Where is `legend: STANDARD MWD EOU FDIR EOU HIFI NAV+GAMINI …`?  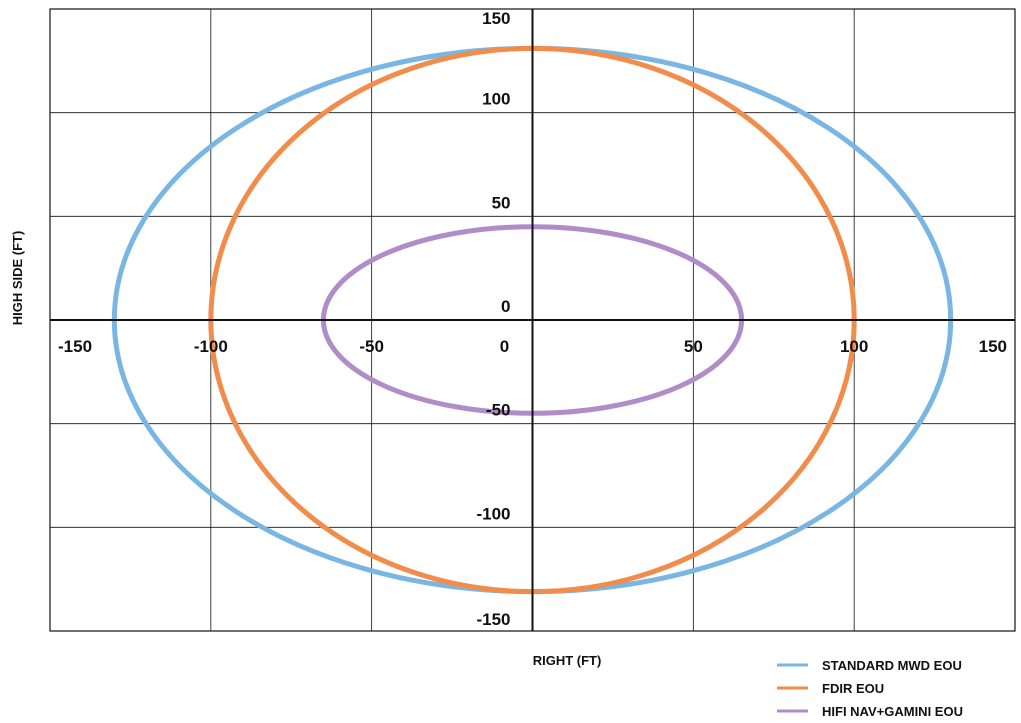 legend: STANDARD MWD EOU FDIR EOU HIFI NAV+GAMINI … is located at coordinates (870, 688).